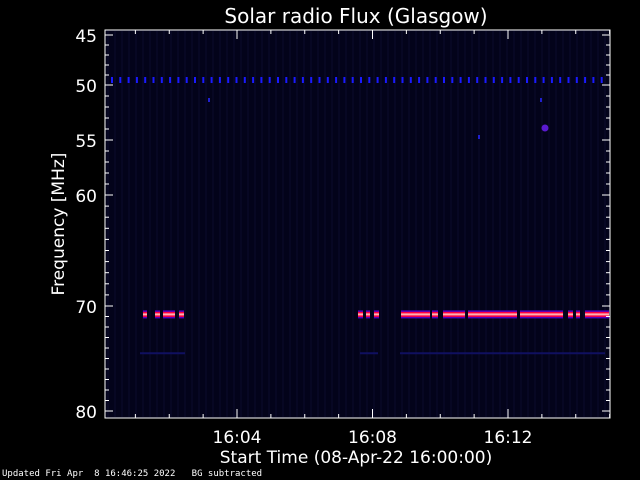 The image size is (640, 480). I want to click on y-tick-label: 70, so click(86, 308).